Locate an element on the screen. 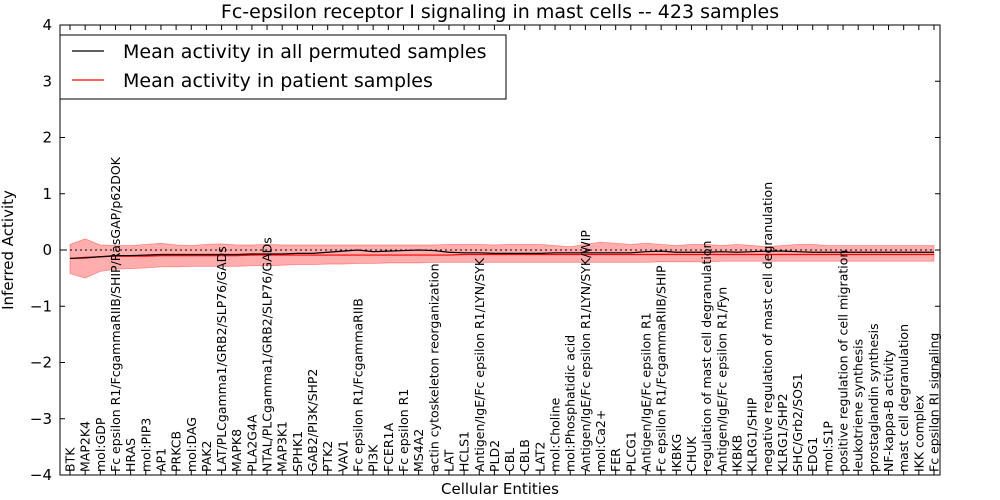  x-tick-label: mol:Phosphatidic acid is located at coordinates (570, 403).